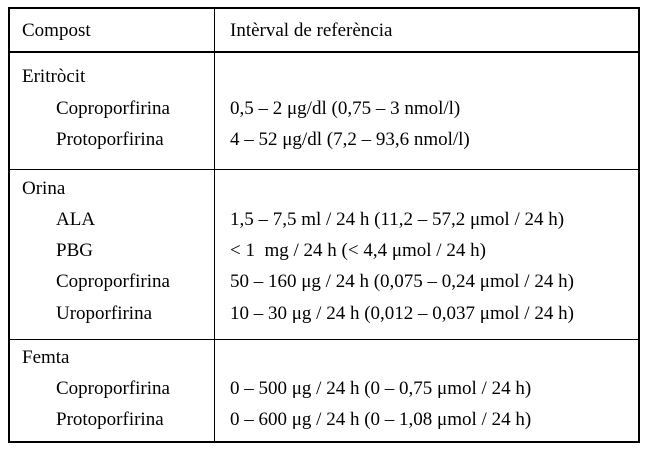 The height and width of the screenshot is (458, 658). What do you see at coordinates (324, 52) in the screenshot?
I see `header-divider` at bounding box center [324, 52].